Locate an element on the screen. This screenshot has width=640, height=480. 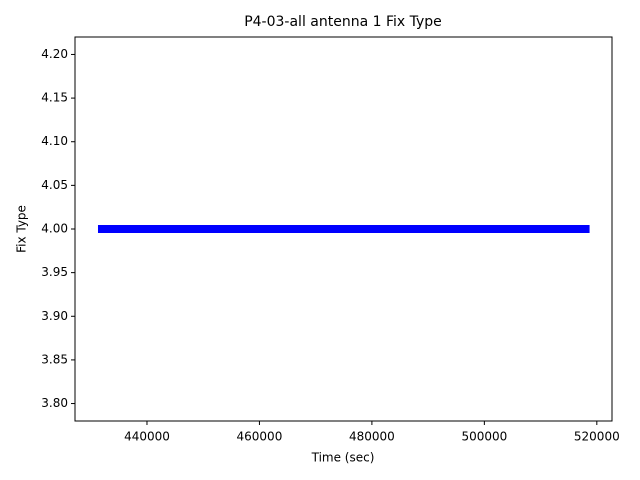
y-tick-label: 3.80 is located at coordinates (54, 403).